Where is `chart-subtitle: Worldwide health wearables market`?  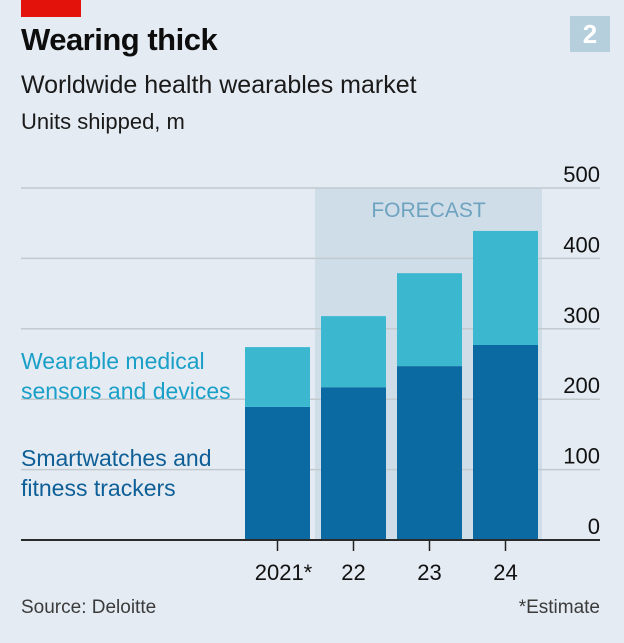 chart-subtitle: Worldwide health wearables market is located at coordinates (219, 85).